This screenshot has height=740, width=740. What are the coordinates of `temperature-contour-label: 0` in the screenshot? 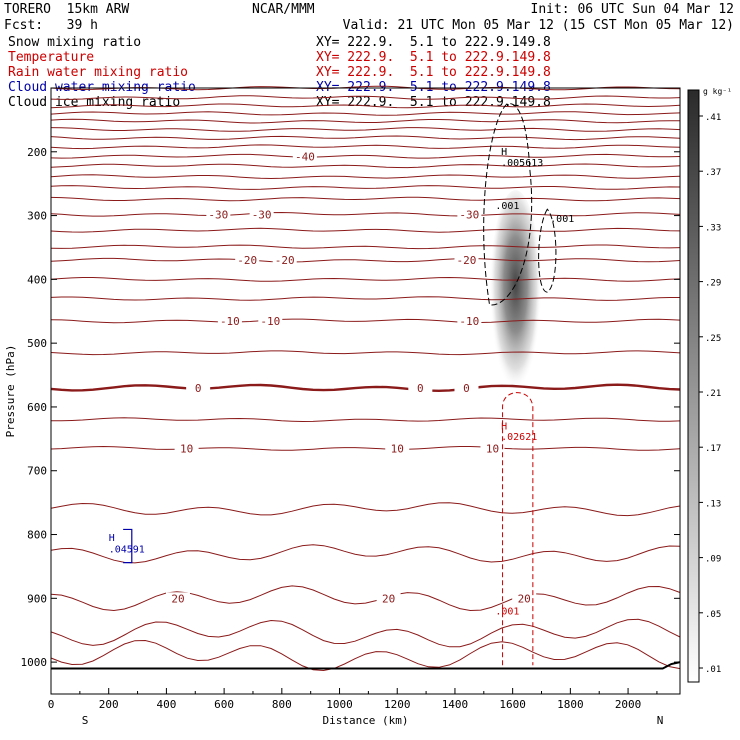 It's located at (198, 388).